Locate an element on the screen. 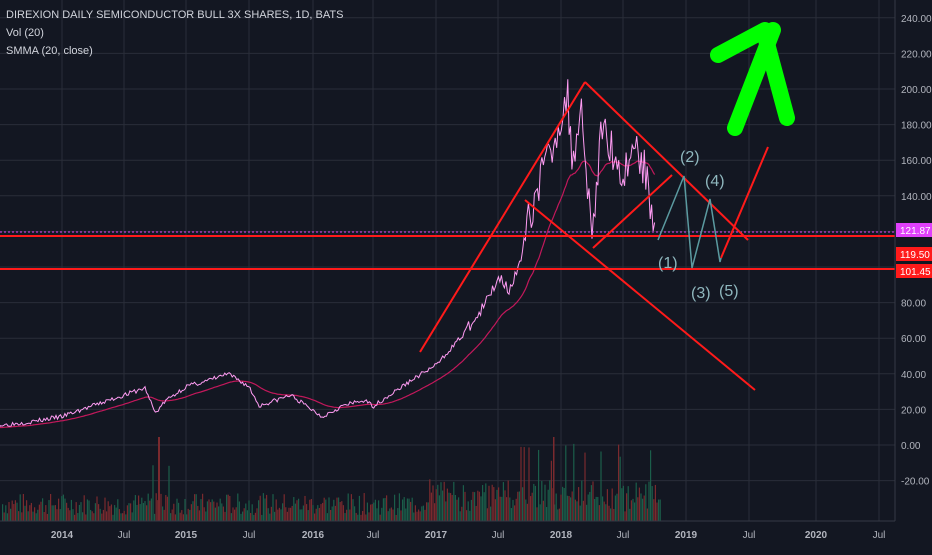 This screenshot has height=555, width=932. trendline-upper-falling is located at coordinates (666, 161).